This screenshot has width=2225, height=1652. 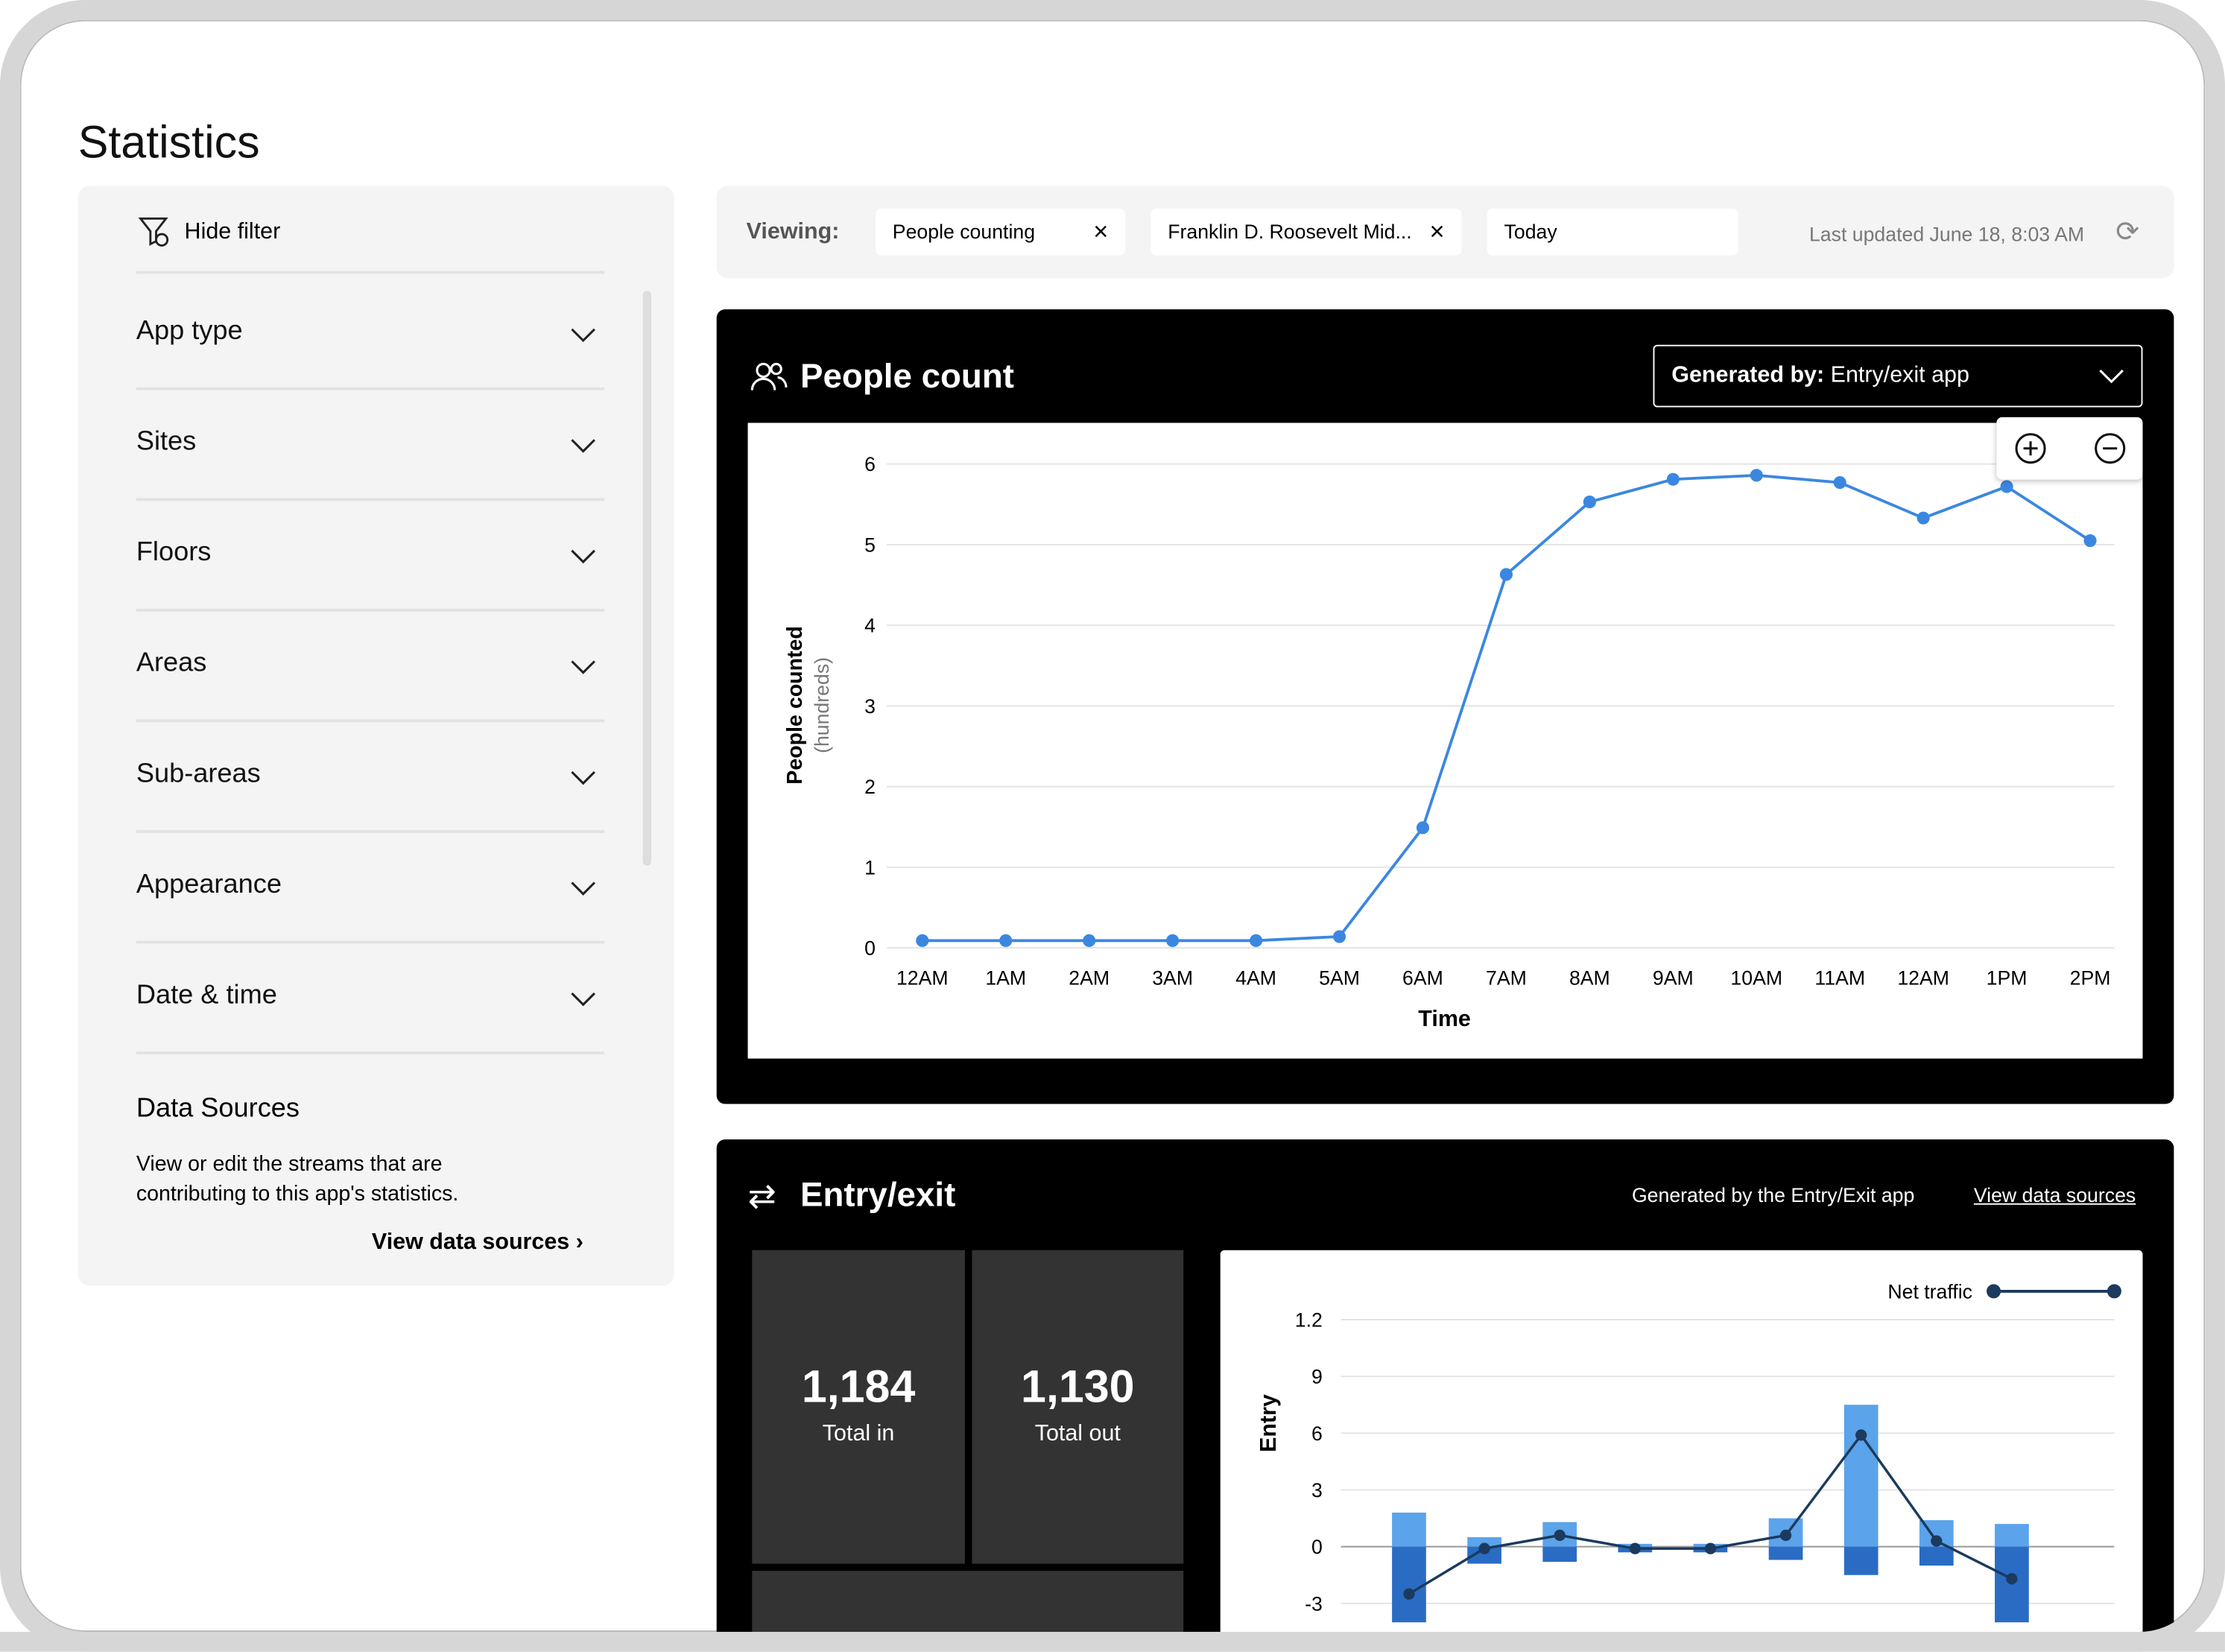 What do you see at coordinates (2054, 1194) in the screenshot?
I see `view-sources-link: View data sources` at bounding box center [2054, 1194].